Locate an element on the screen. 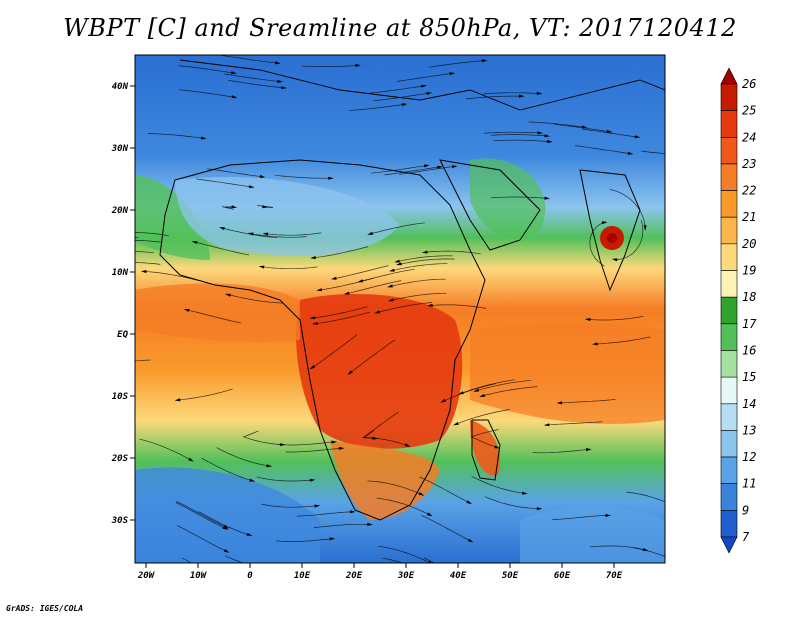  colorbar-label: 21 is located at coordinates (749, 217).